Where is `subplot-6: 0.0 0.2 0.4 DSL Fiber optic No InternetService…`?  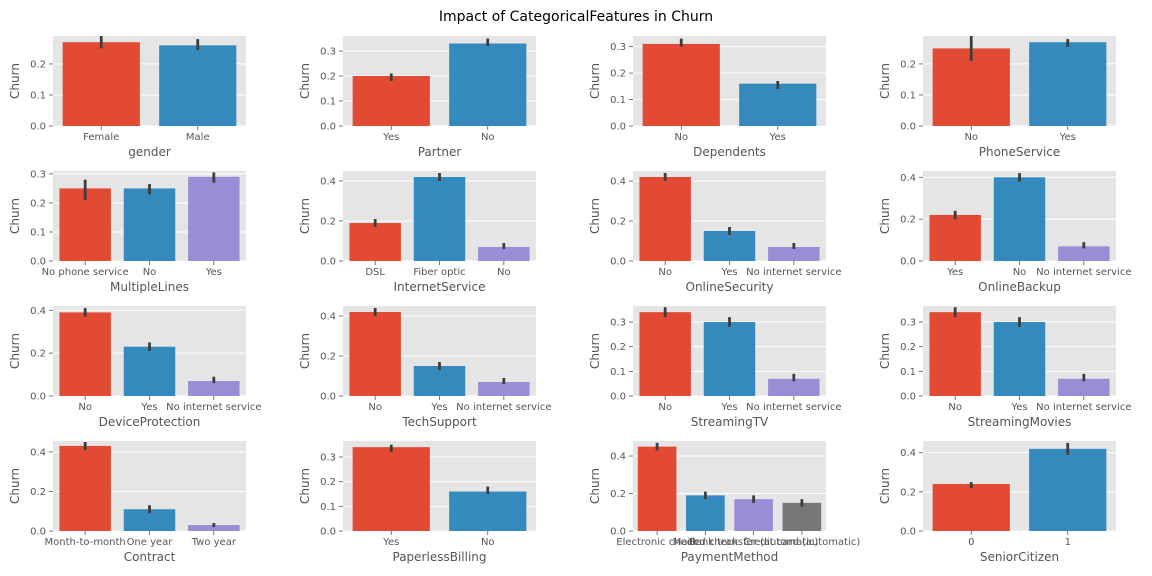
subplot-6: 0.0 0.2 0.4 DSL Fiber optic No InternetService… is located at coordinates (417, 232).